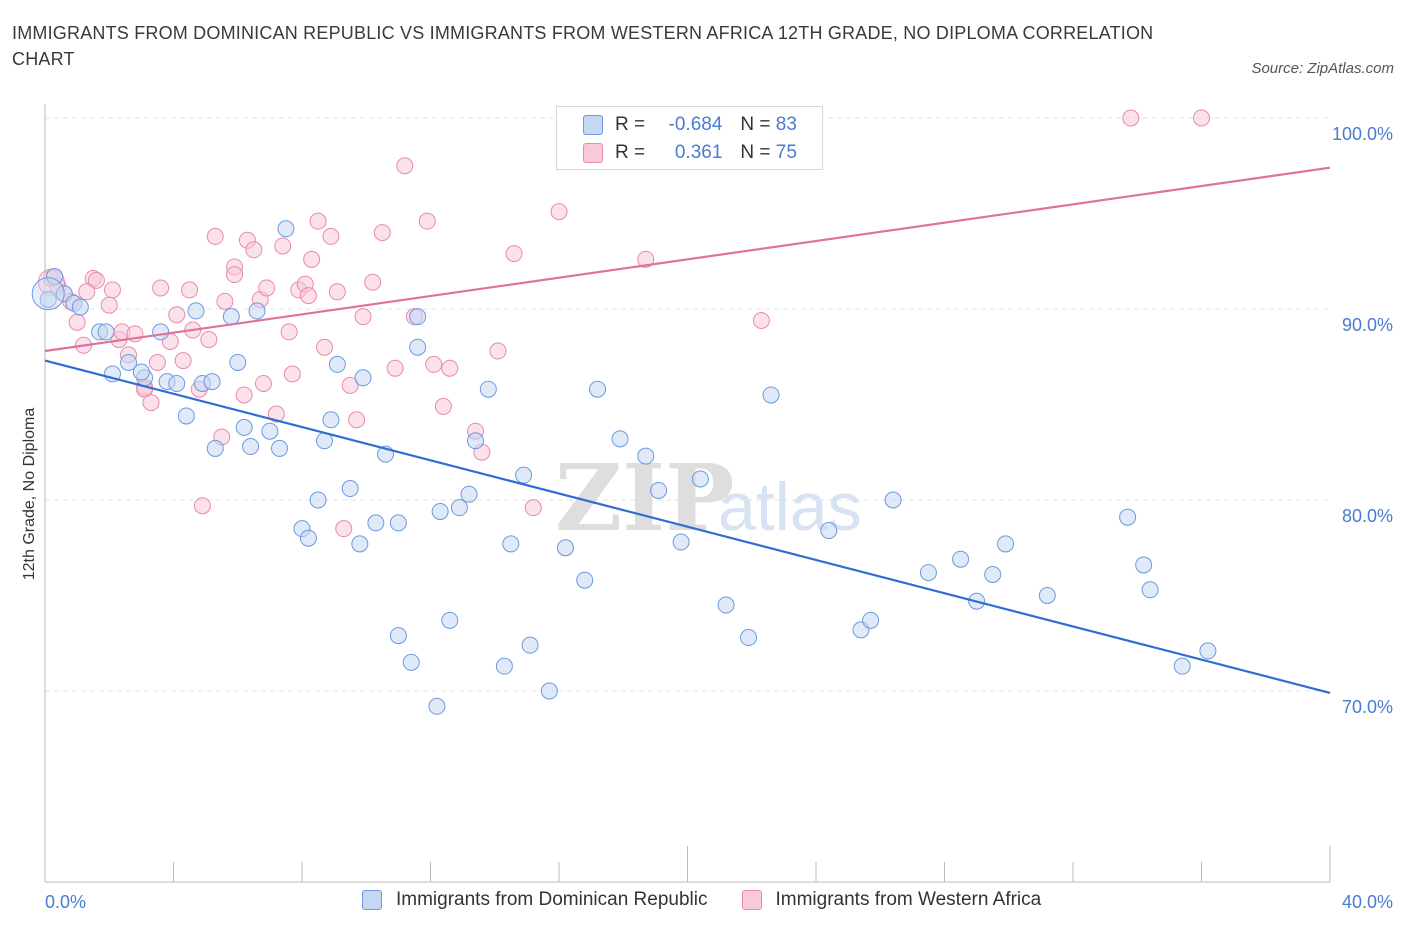 The height and width of the screenshot is (930, 1406). What do you see at coordinates (786, 152) in the screenshot?
I see `legend-n-value: 75` at bounding box center [786, 152].